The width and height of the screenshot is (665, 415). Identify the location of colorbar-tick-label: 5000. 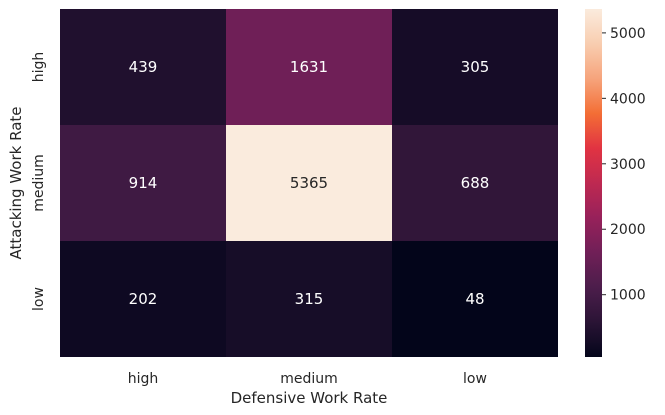
(628, 34).